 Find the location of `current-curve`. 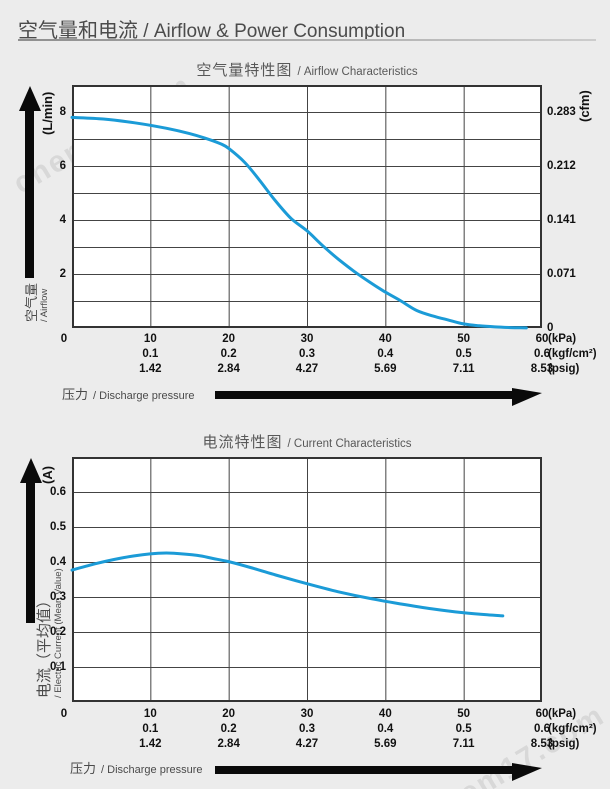

current-curve is located at coordinates (287, 584).